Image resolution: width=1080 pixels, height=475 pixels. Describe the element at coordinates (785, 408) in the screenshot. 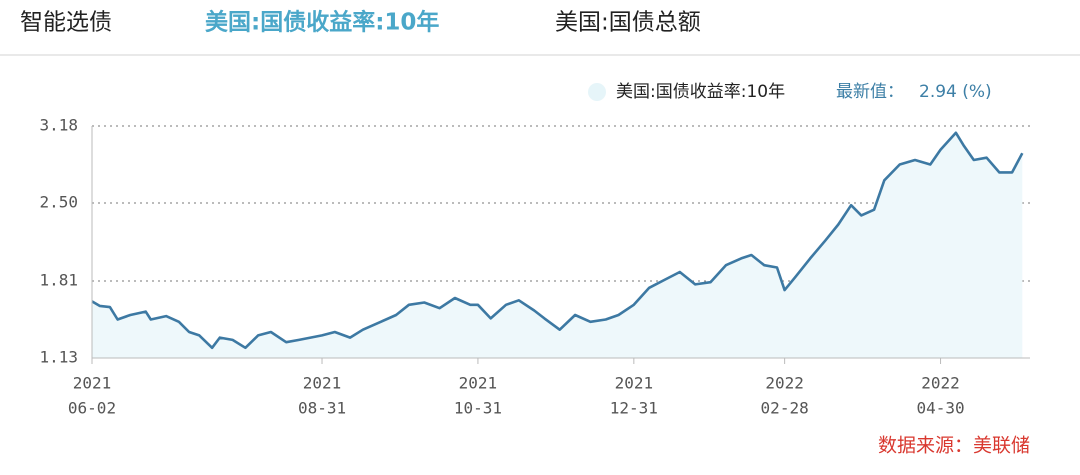

I see `x-tick-label: 02-28` at that location.